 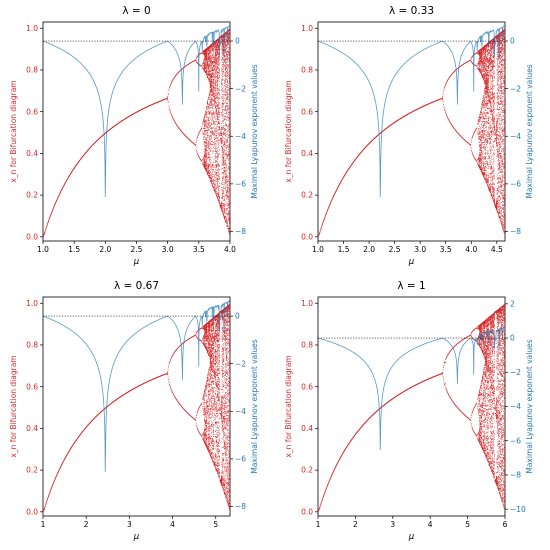 What do you see at coordinates (512, 303) in the screenshot?
I see `y-right-tick-label: 2` at bounding box center [512, 303].